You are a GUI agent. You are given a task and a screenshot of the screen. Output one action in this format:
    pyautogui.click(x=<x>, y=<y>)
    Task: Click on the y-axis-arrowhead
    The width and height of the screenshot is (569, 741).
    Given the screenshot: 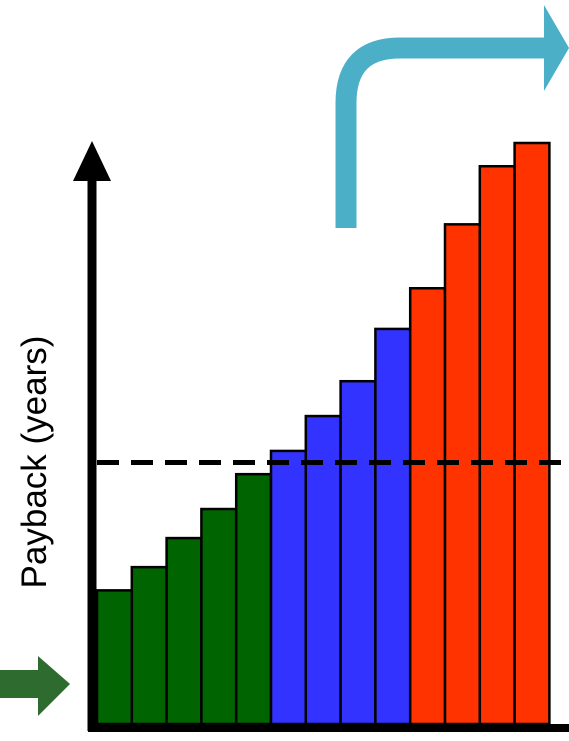 What is the action you would take?
    pyautogui.click(x=92, y=161)
    